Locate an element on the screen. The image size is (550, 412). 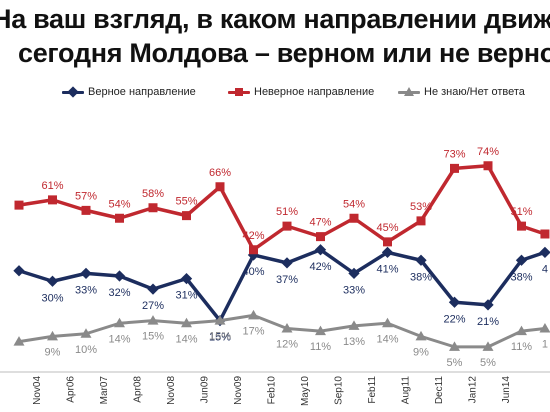
legend-item-dont-know: Не знаю/Нет ответа is located at coordinates (461, 92).